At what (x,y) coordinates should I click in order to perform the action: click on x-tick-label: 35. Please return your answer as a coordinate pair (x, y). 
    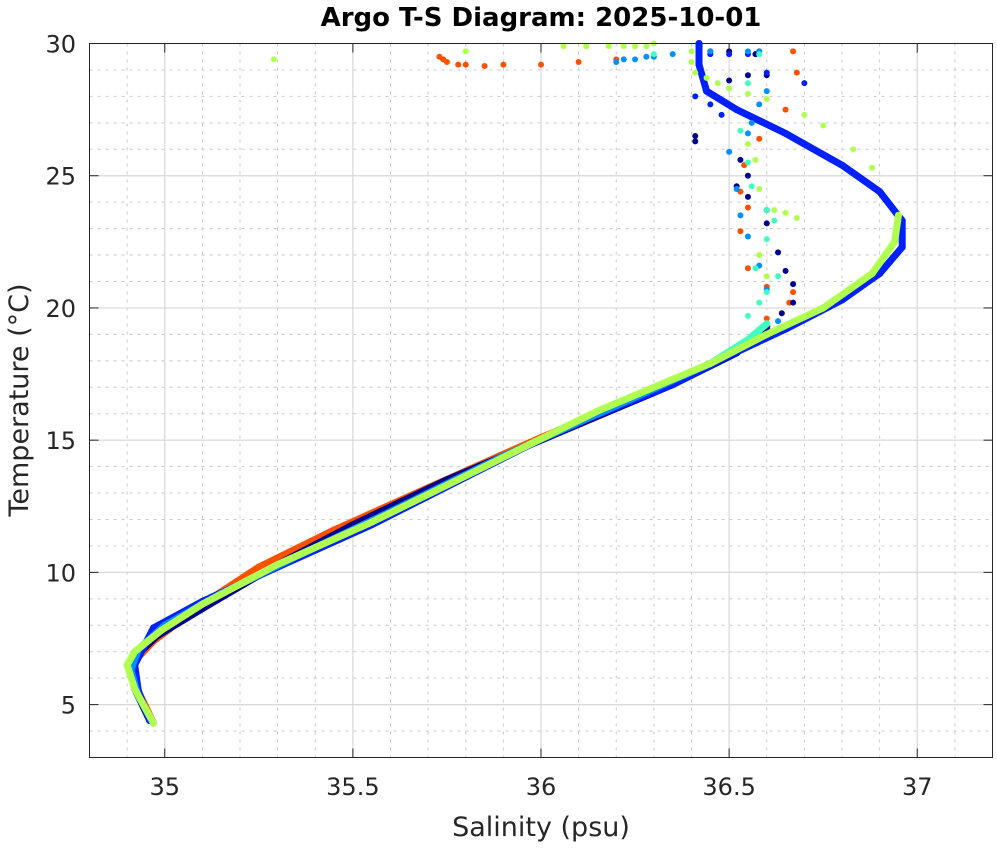
    Looking at the image, I should click on (164, 787).